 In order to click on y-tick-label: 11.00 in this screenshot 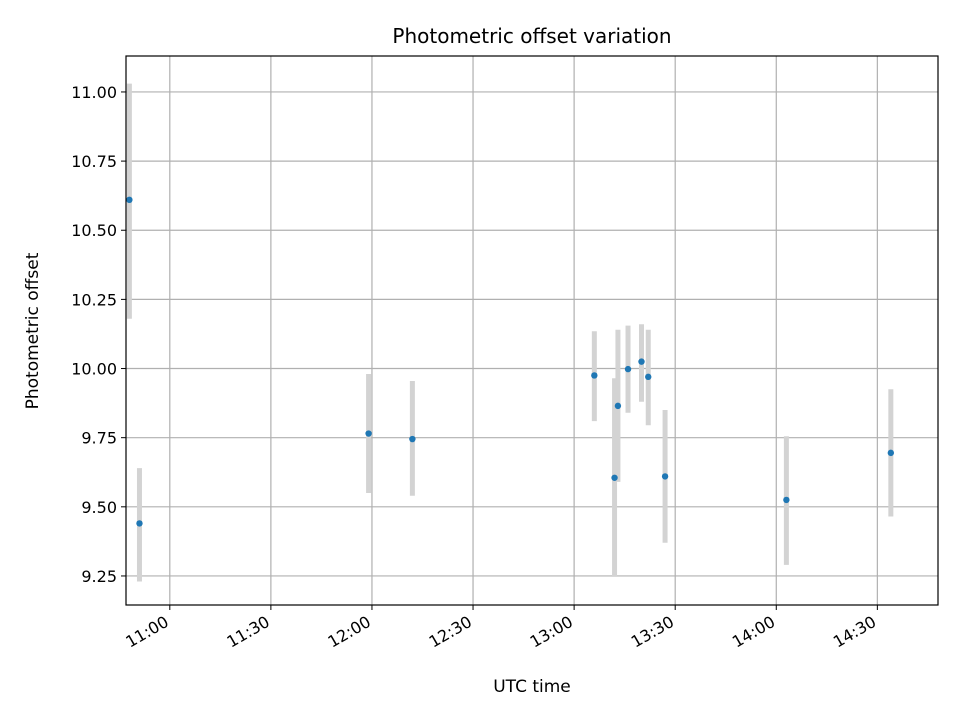, I will do `click(94, 92)`.